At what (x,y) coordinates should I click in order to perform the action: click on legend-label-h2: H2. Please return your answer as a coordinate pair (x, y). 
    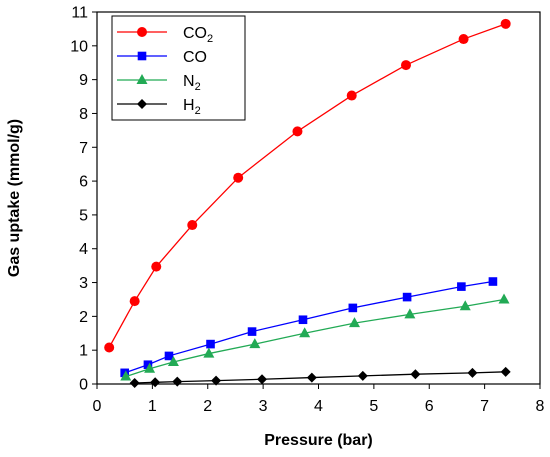
    Looking at the image, I should click on (192, 107).